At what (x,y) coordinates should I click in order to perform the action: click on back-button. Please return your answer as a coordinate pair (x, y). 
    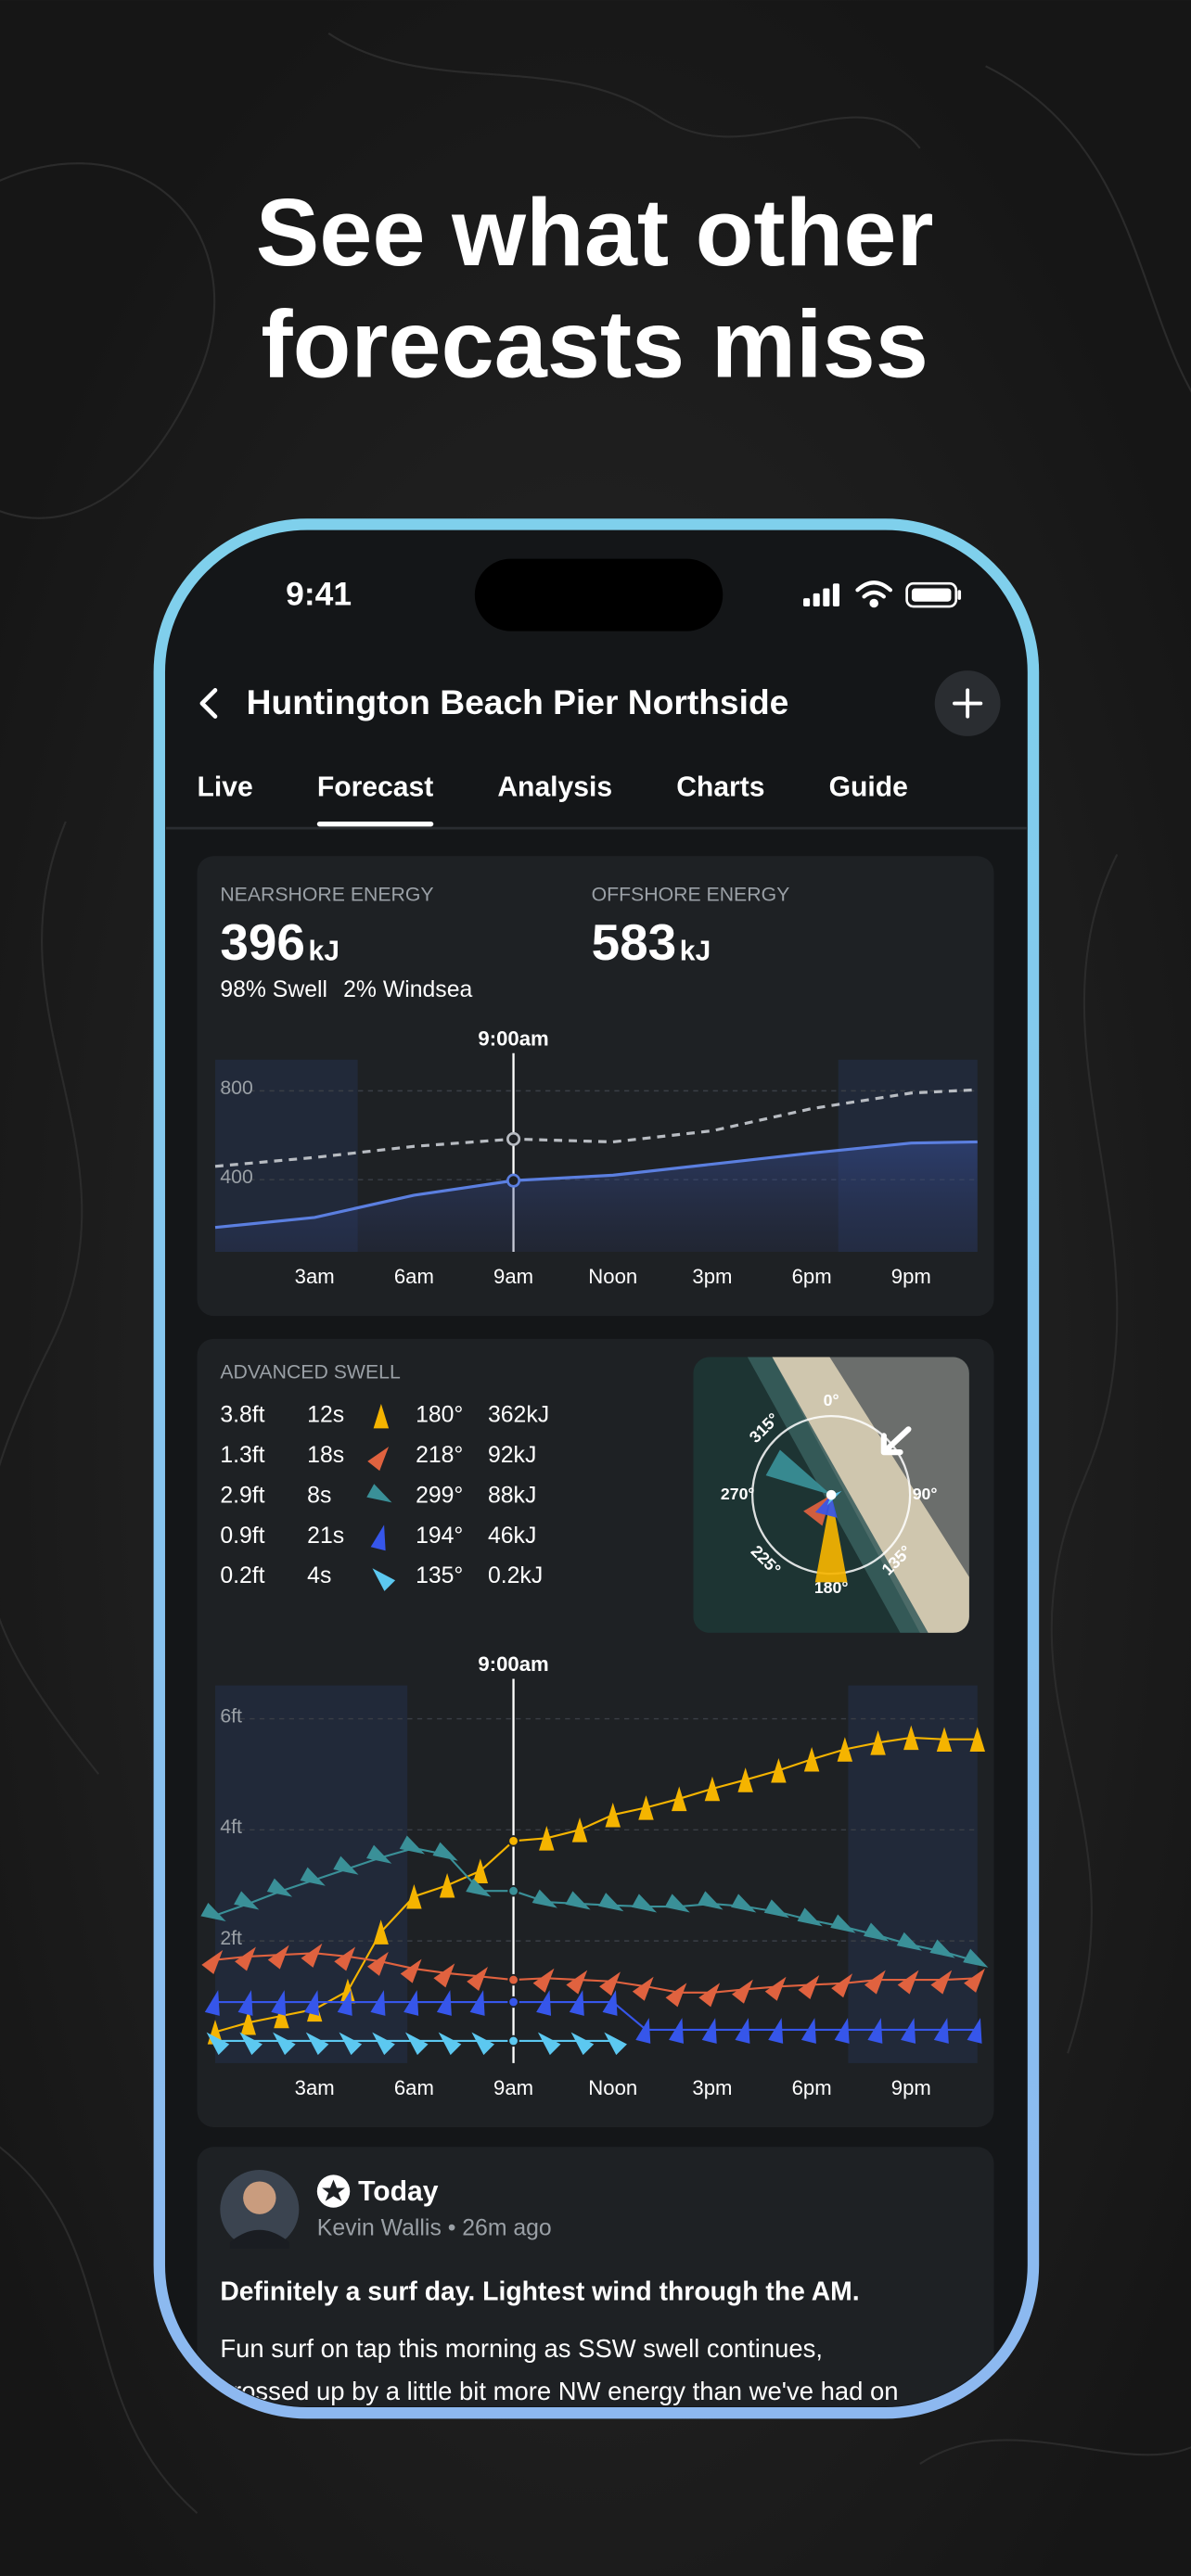
    Looking at the image, I should click on (209, 703).